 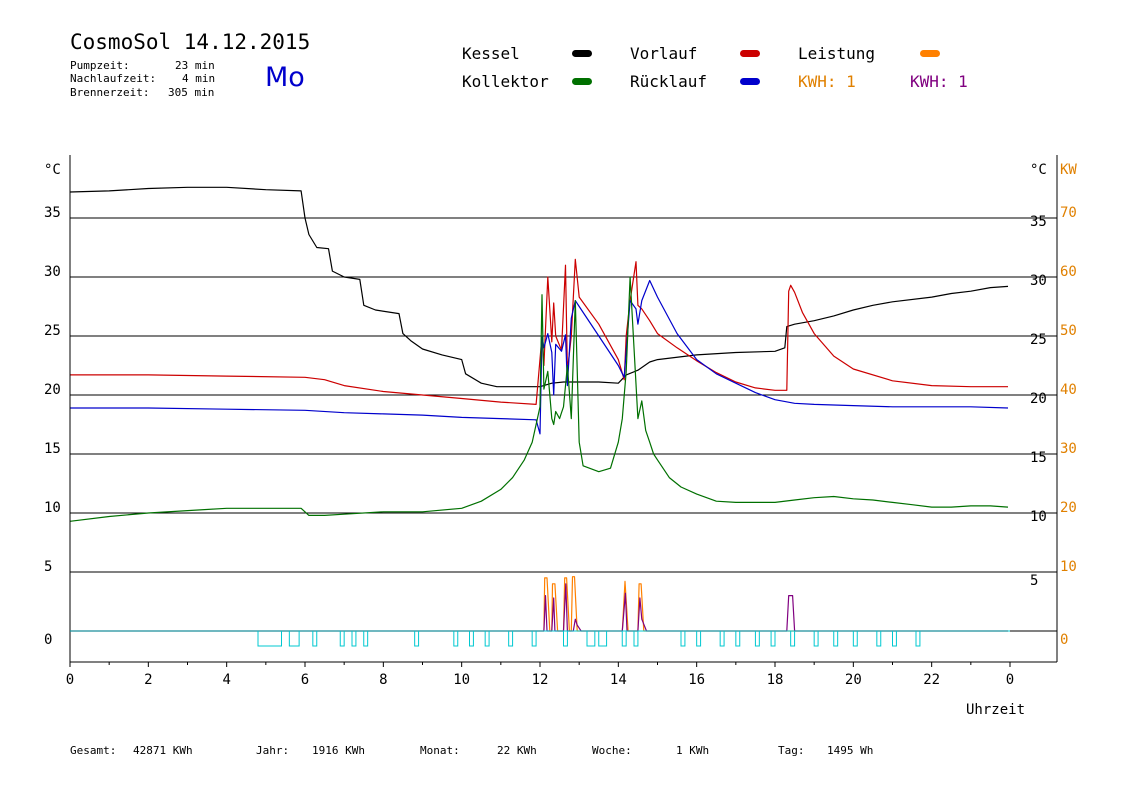 I want to click on brenner-value: 305 min, so click(x=191, y=92).